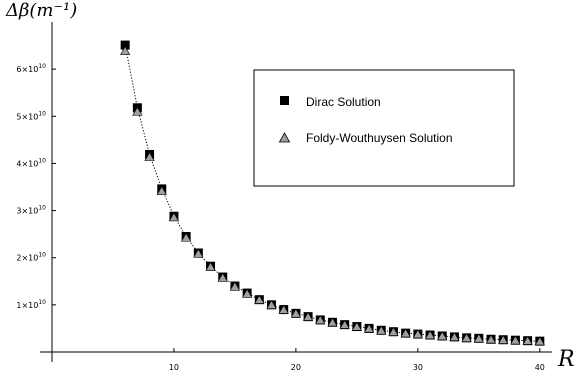  What do you see at coordinates (418, 367) in the screenshot?
I see `x-tick-label-2: 30` at bounding box center [418, 367].